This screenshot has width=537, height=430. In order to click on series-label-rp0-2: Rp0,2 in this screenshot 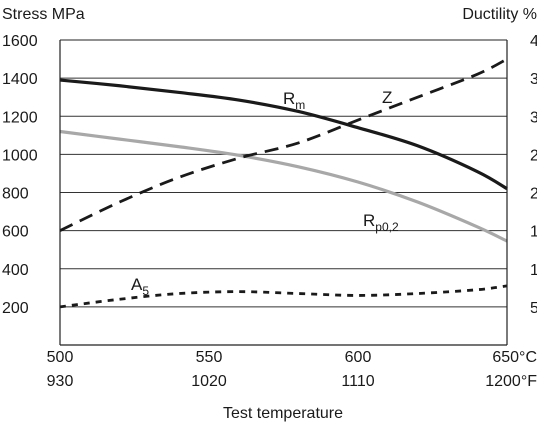, I will do `click(381, 222)`.